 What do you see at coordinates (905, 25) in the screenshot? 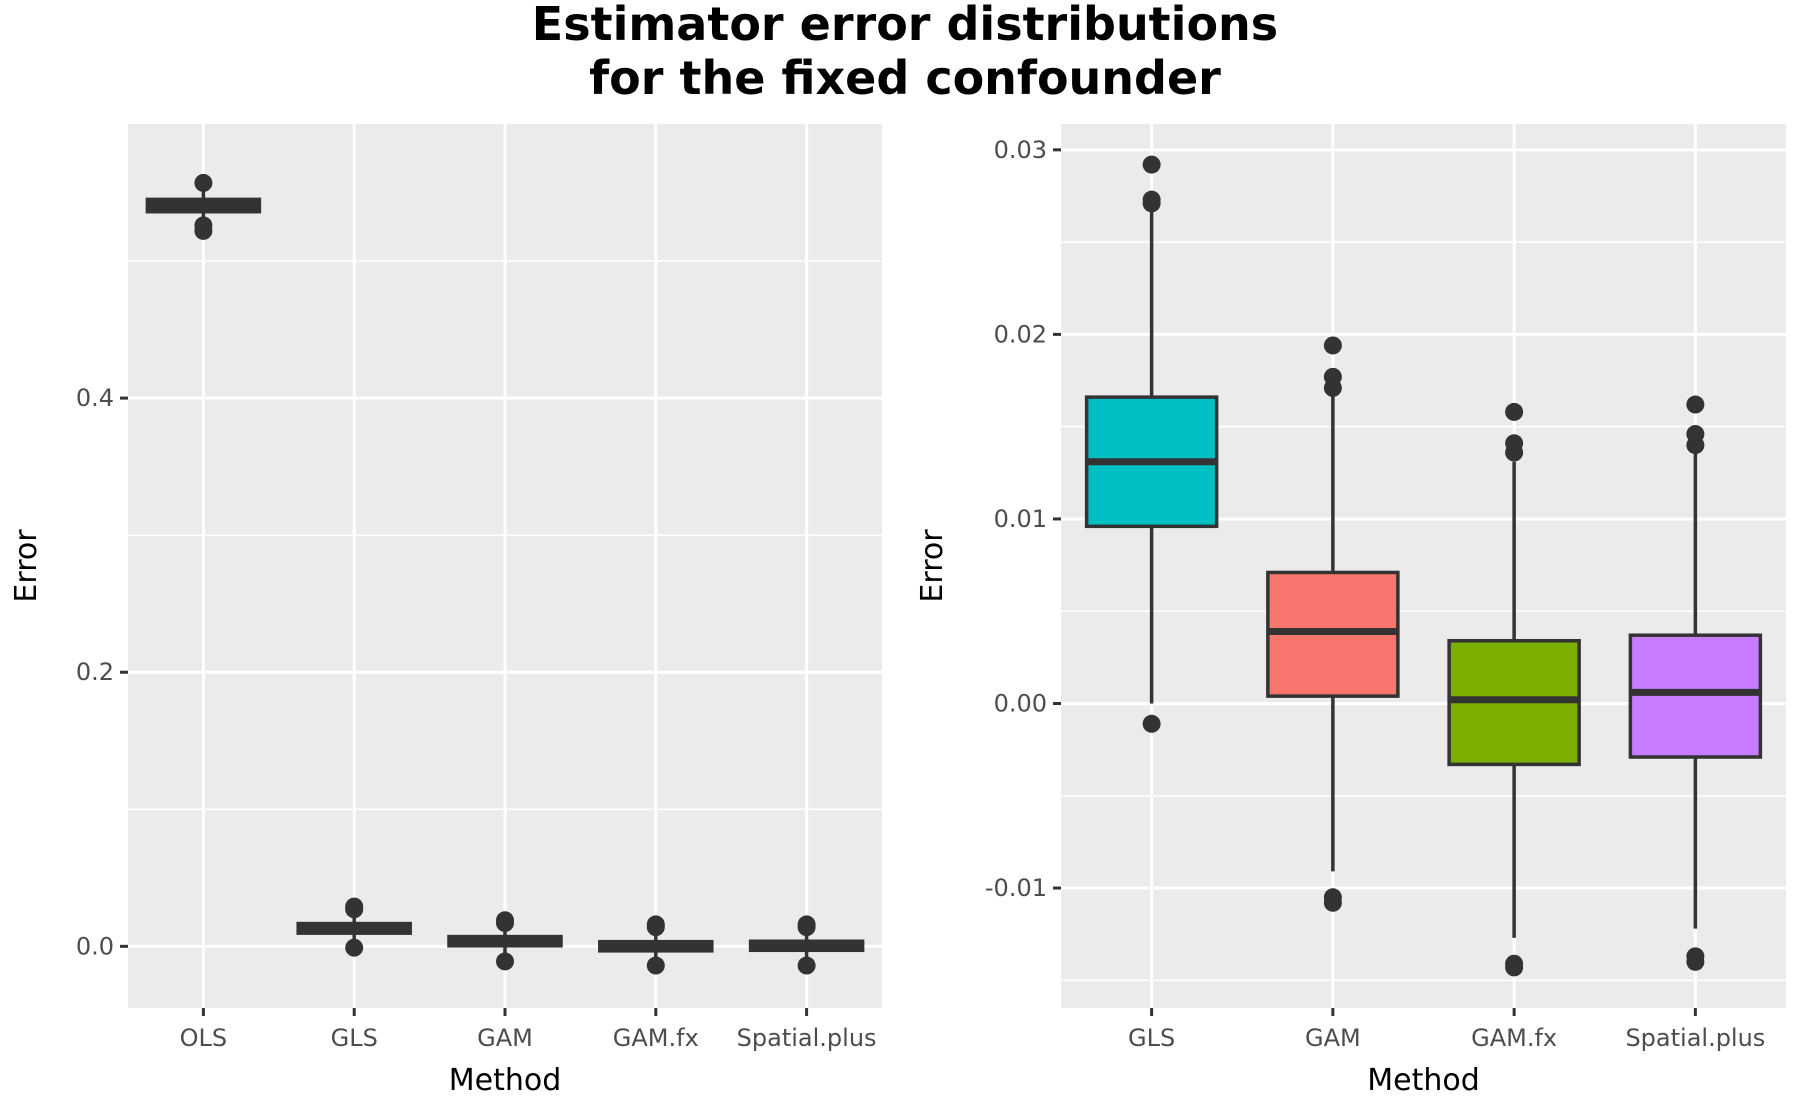
I see `chart-title-line-1: Estimator error distributions` at bounding box center [905, 25].